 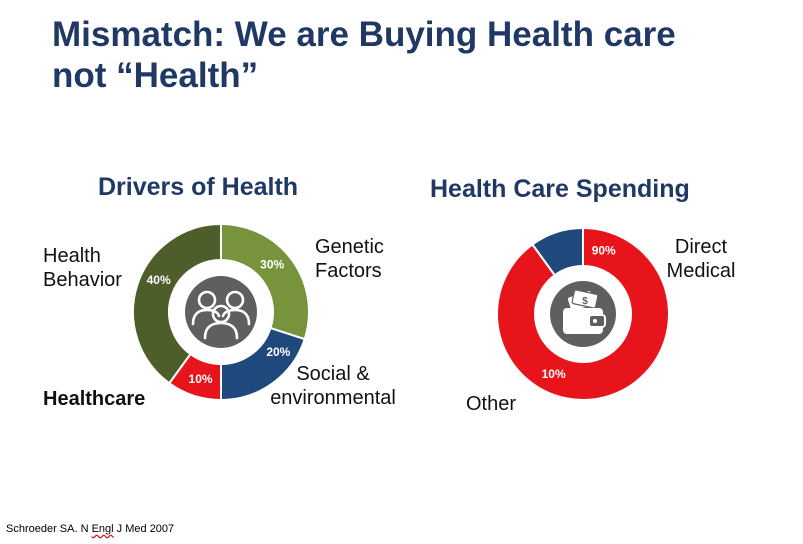 What do you see at coordinates (278, 352) in the screenshot?
I see `value-label-social-environmental: 20%` at bounding box center [278, 352].